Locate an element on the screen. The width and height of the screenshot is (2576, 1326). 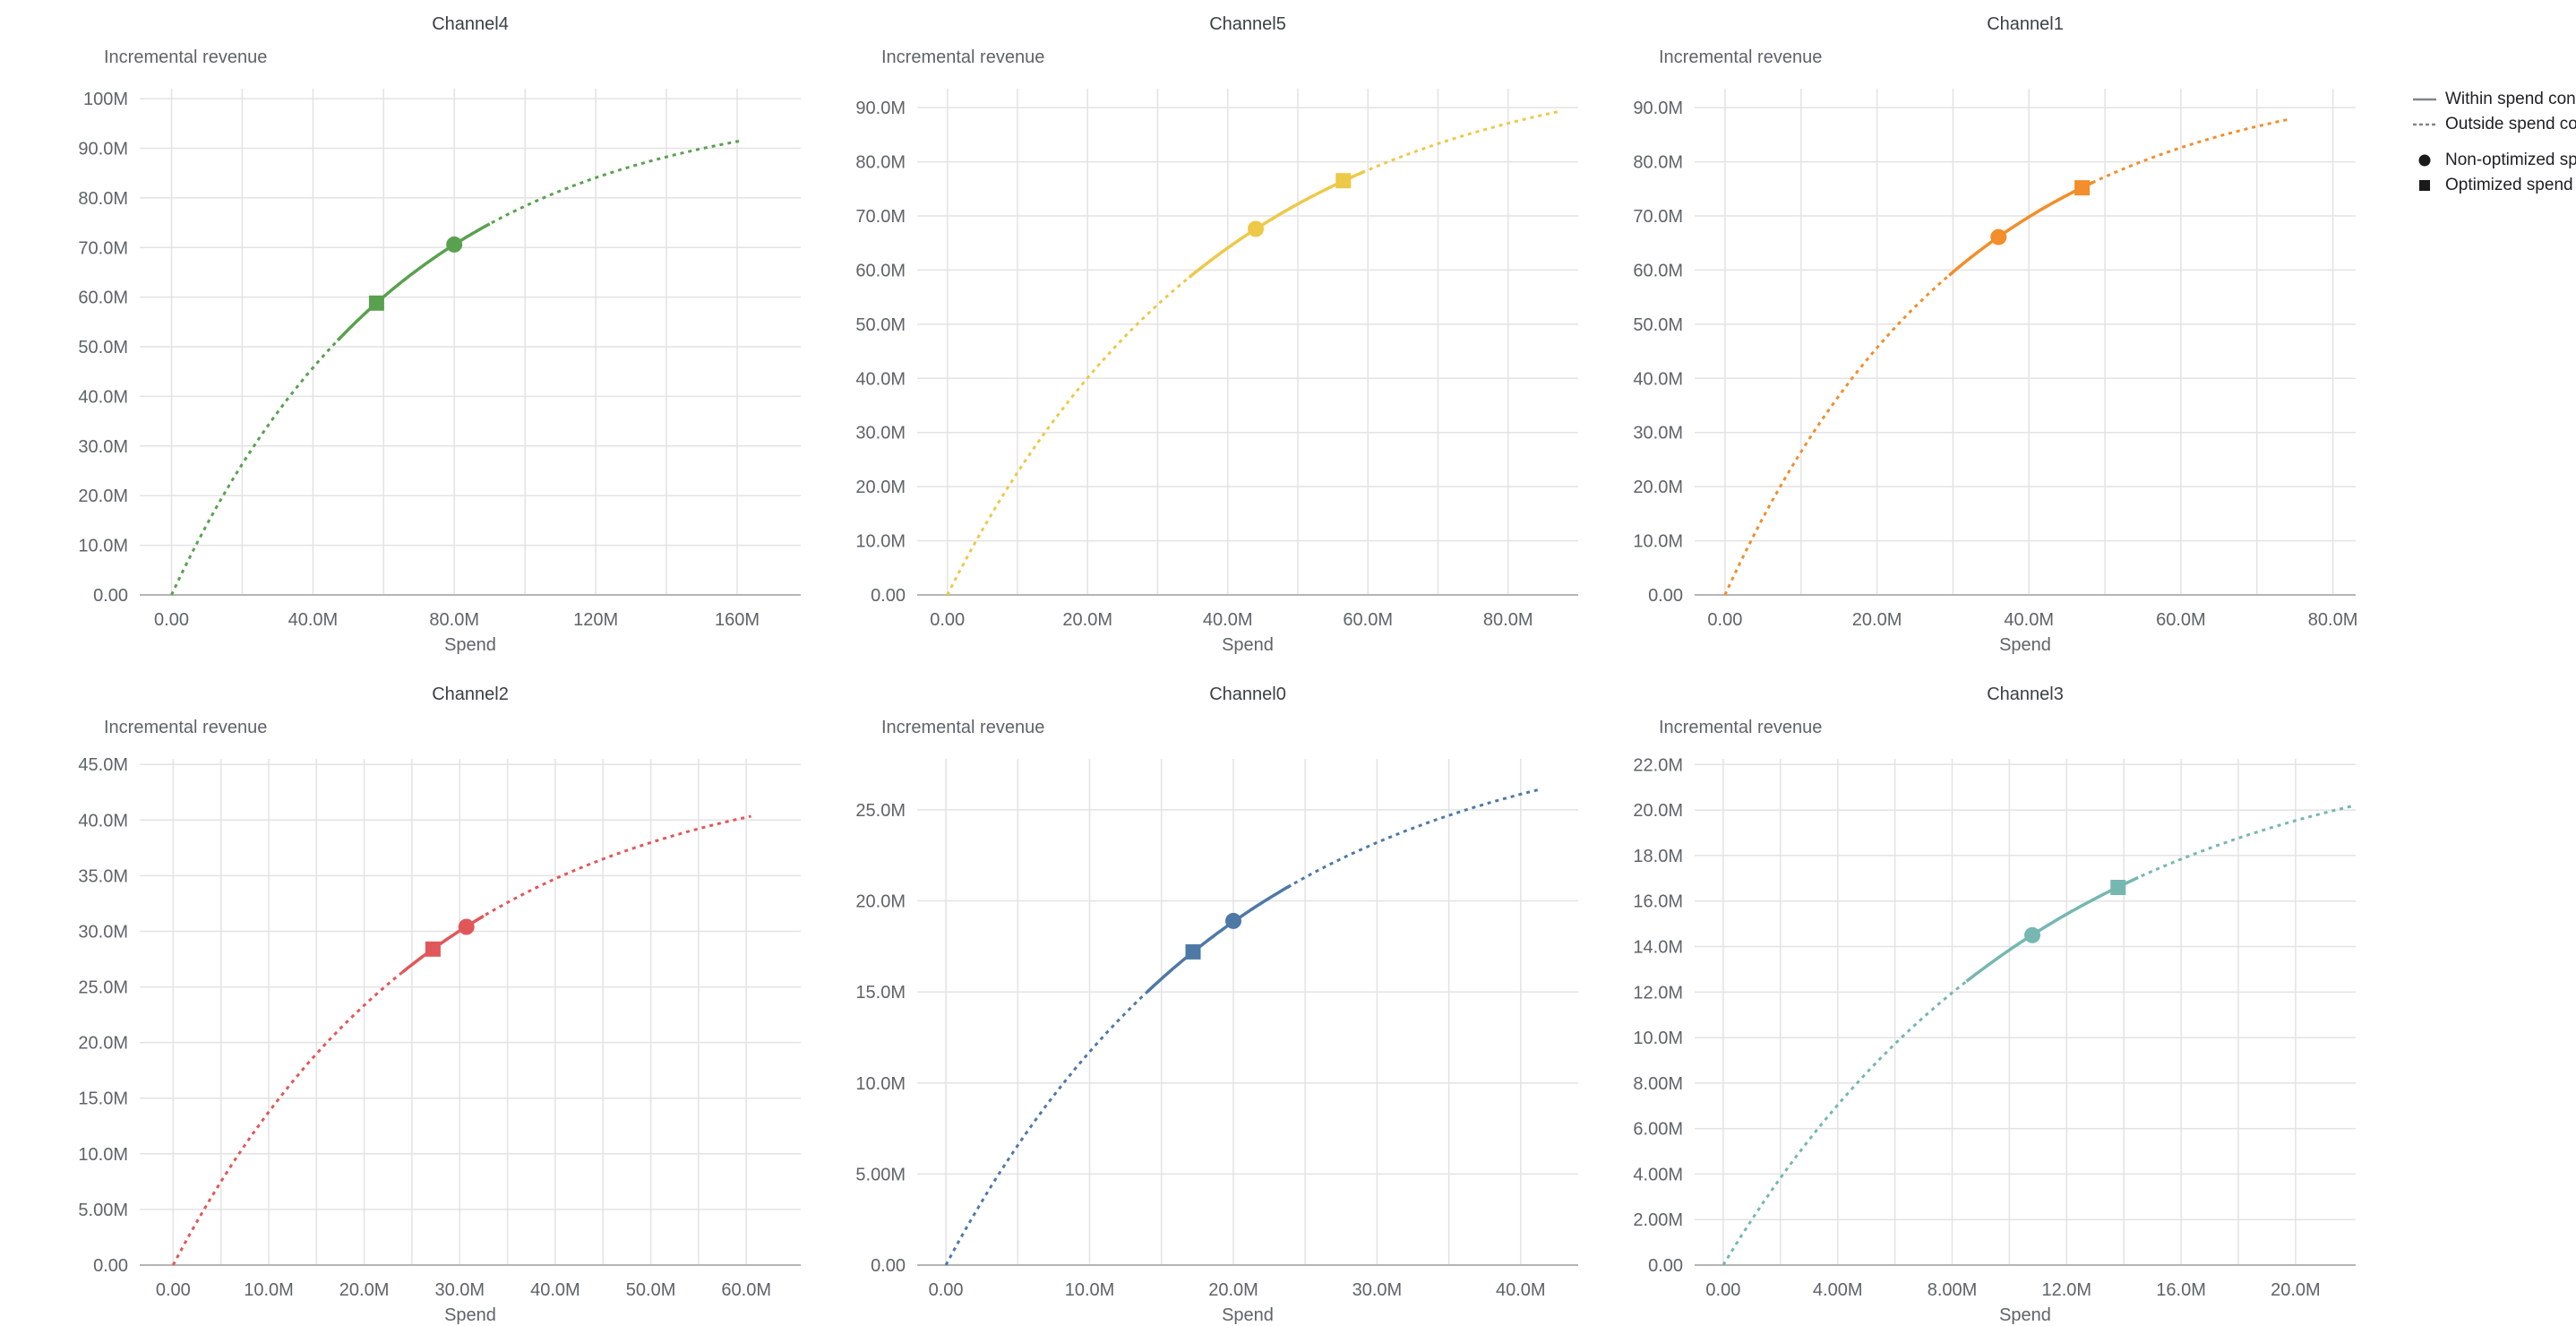
x-tick-label: 12.0M is located at coordinates (2067, 1290).